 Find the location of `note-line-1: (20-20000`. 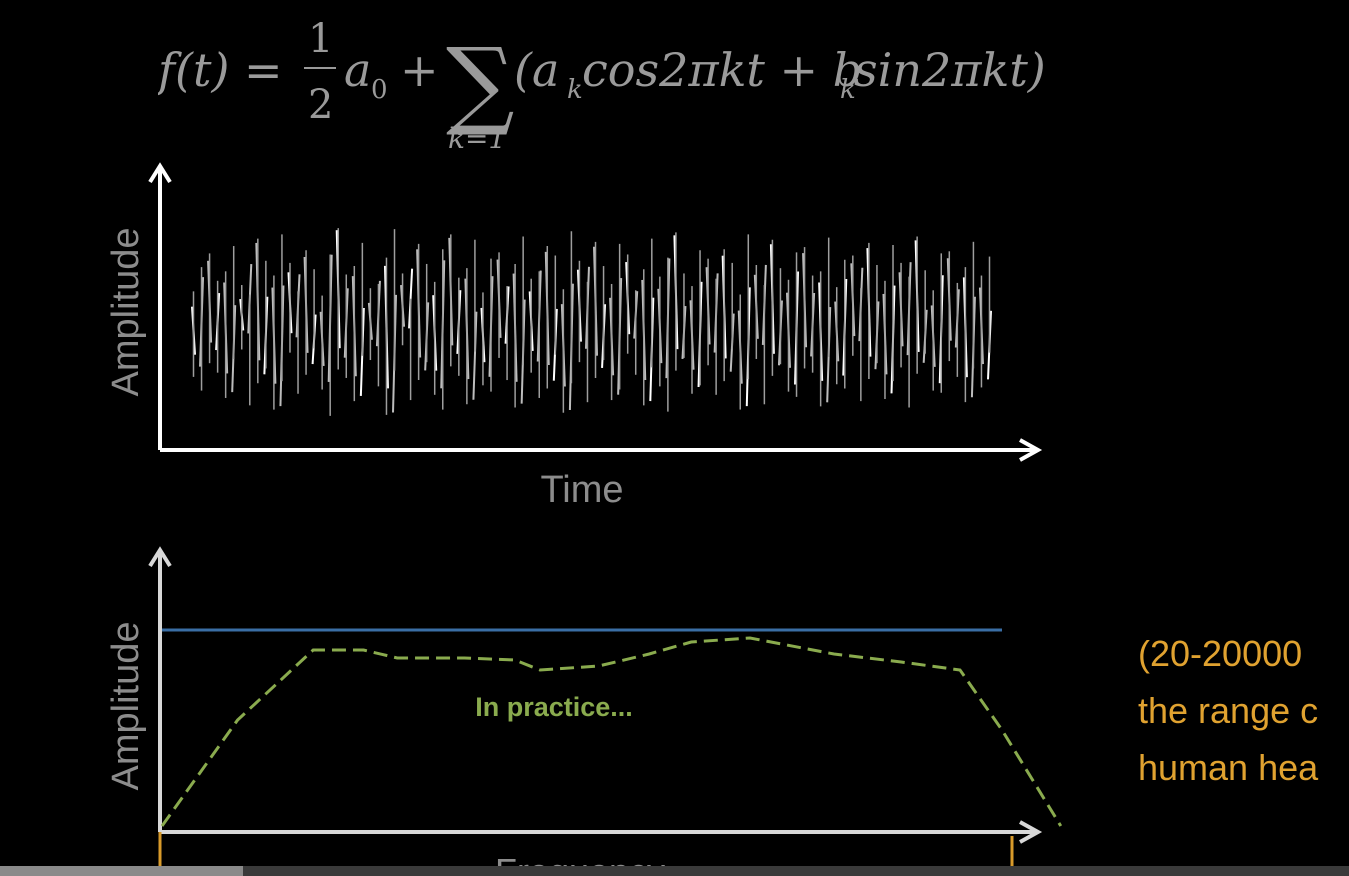

note-line-1: (20-20000 is located at coordinates (1220, 653).